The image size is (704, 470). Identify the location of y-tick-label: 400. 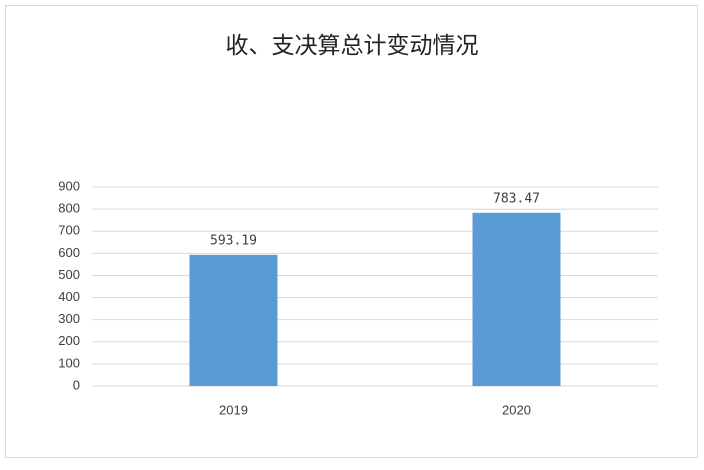
(69, 296).